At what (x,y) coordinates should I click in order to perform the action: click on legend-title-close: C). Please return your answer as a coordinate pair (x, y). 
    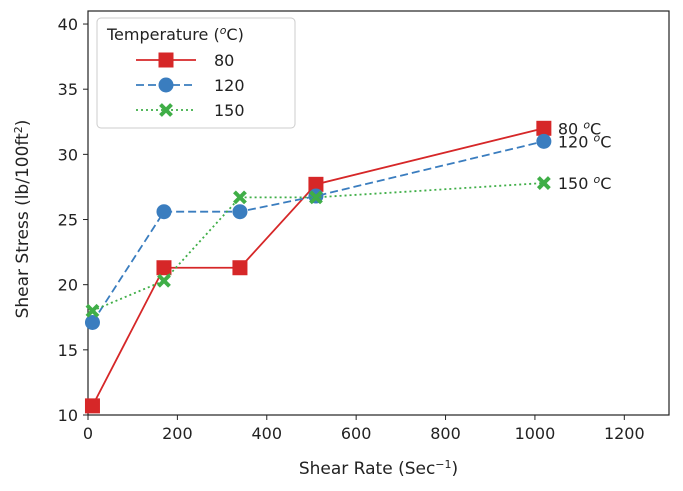
    Looking at the image, I should click on (234, 34).